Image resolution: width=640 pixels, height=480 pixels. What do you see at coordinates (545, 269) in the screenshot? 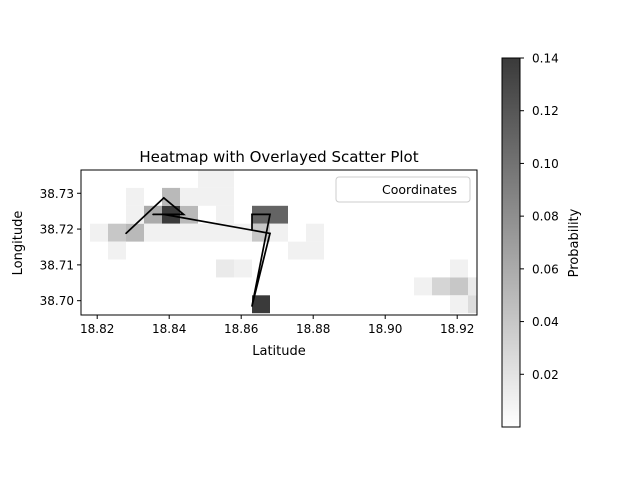
I see `colorbar-tick-label: 0.06` at bounding box center [545, 269].